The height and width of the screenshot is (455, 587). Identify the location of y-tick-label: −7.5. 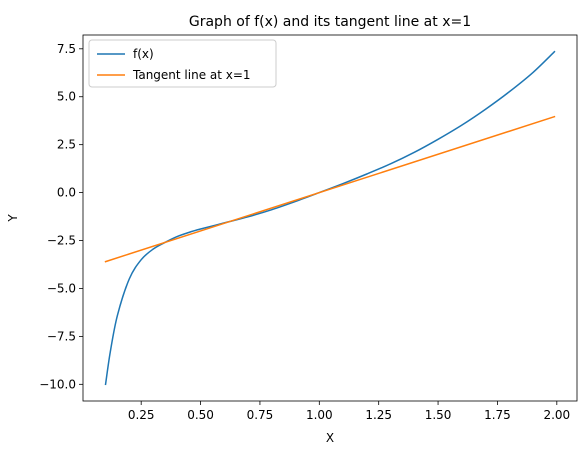
(61, 336).